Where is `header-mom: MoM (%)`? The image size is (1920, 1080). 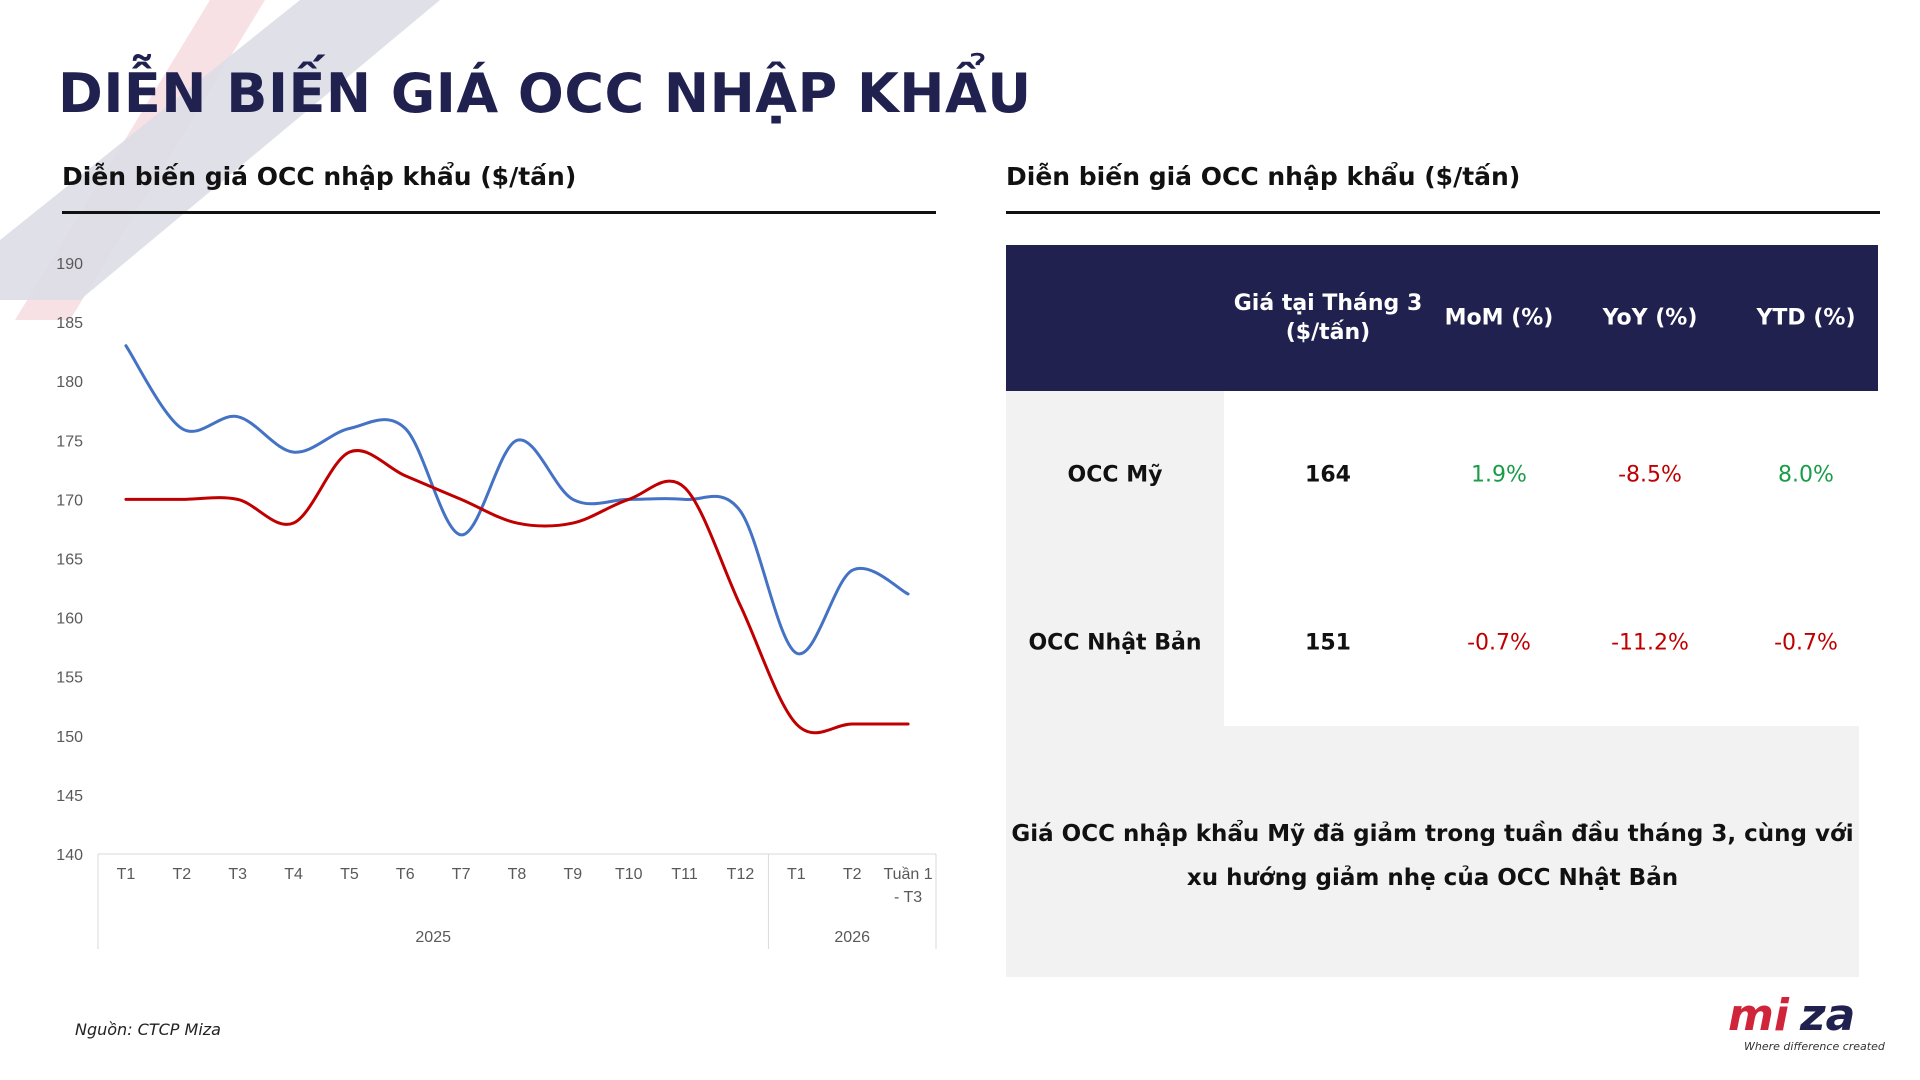 header-mom: MoM (%) is located at coordinates (1499, 318).